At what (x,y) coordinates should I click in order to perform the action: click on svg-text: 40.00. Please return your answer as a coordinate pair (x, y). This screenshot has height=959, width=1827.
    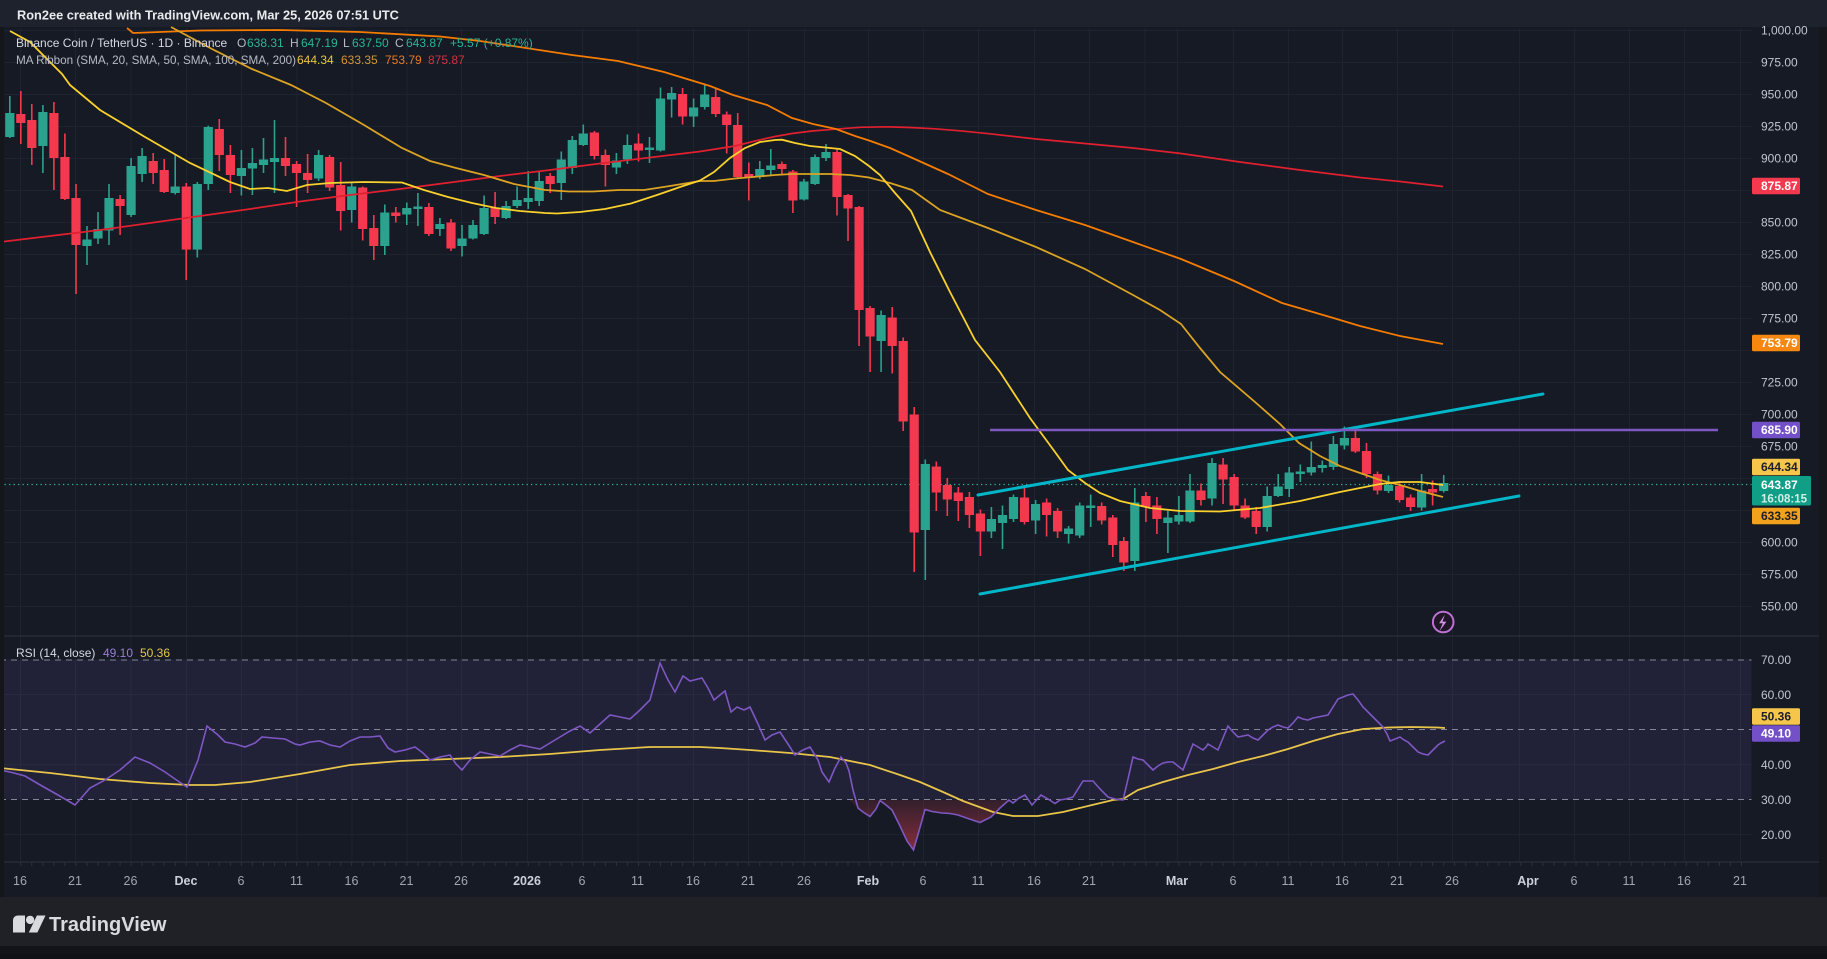
    Looking at the image, I should click on (1776, 765).